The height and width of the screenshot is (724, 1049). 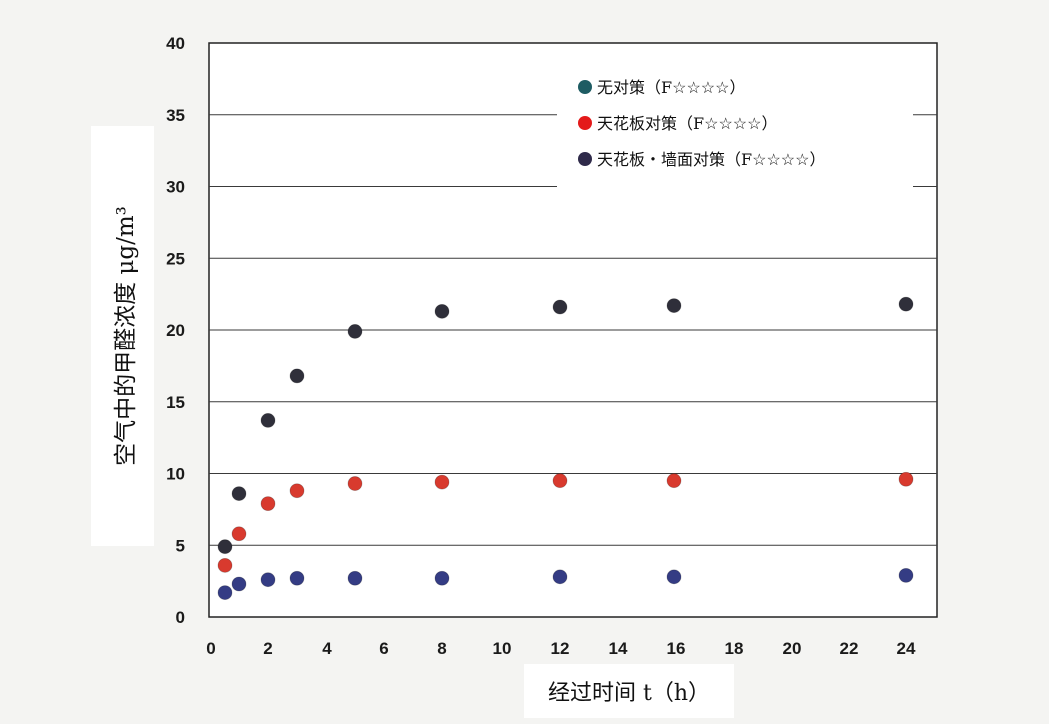 What do you see at coordinates (711, 159) in the screenshot?
I see `legend-label: 天花板・墙面对策（F☆☆☆☆）` at bounding box center [711, 159].